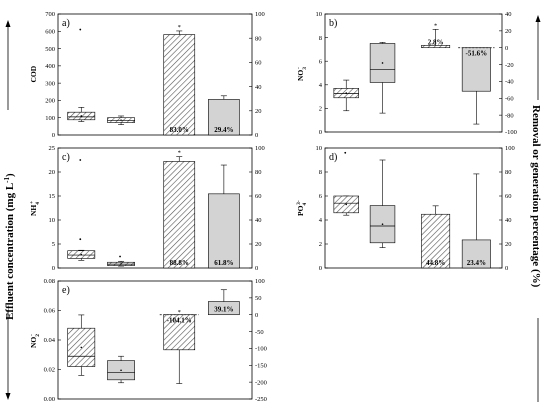  I want to click on right-tick-label: -40, so click(509, 82).